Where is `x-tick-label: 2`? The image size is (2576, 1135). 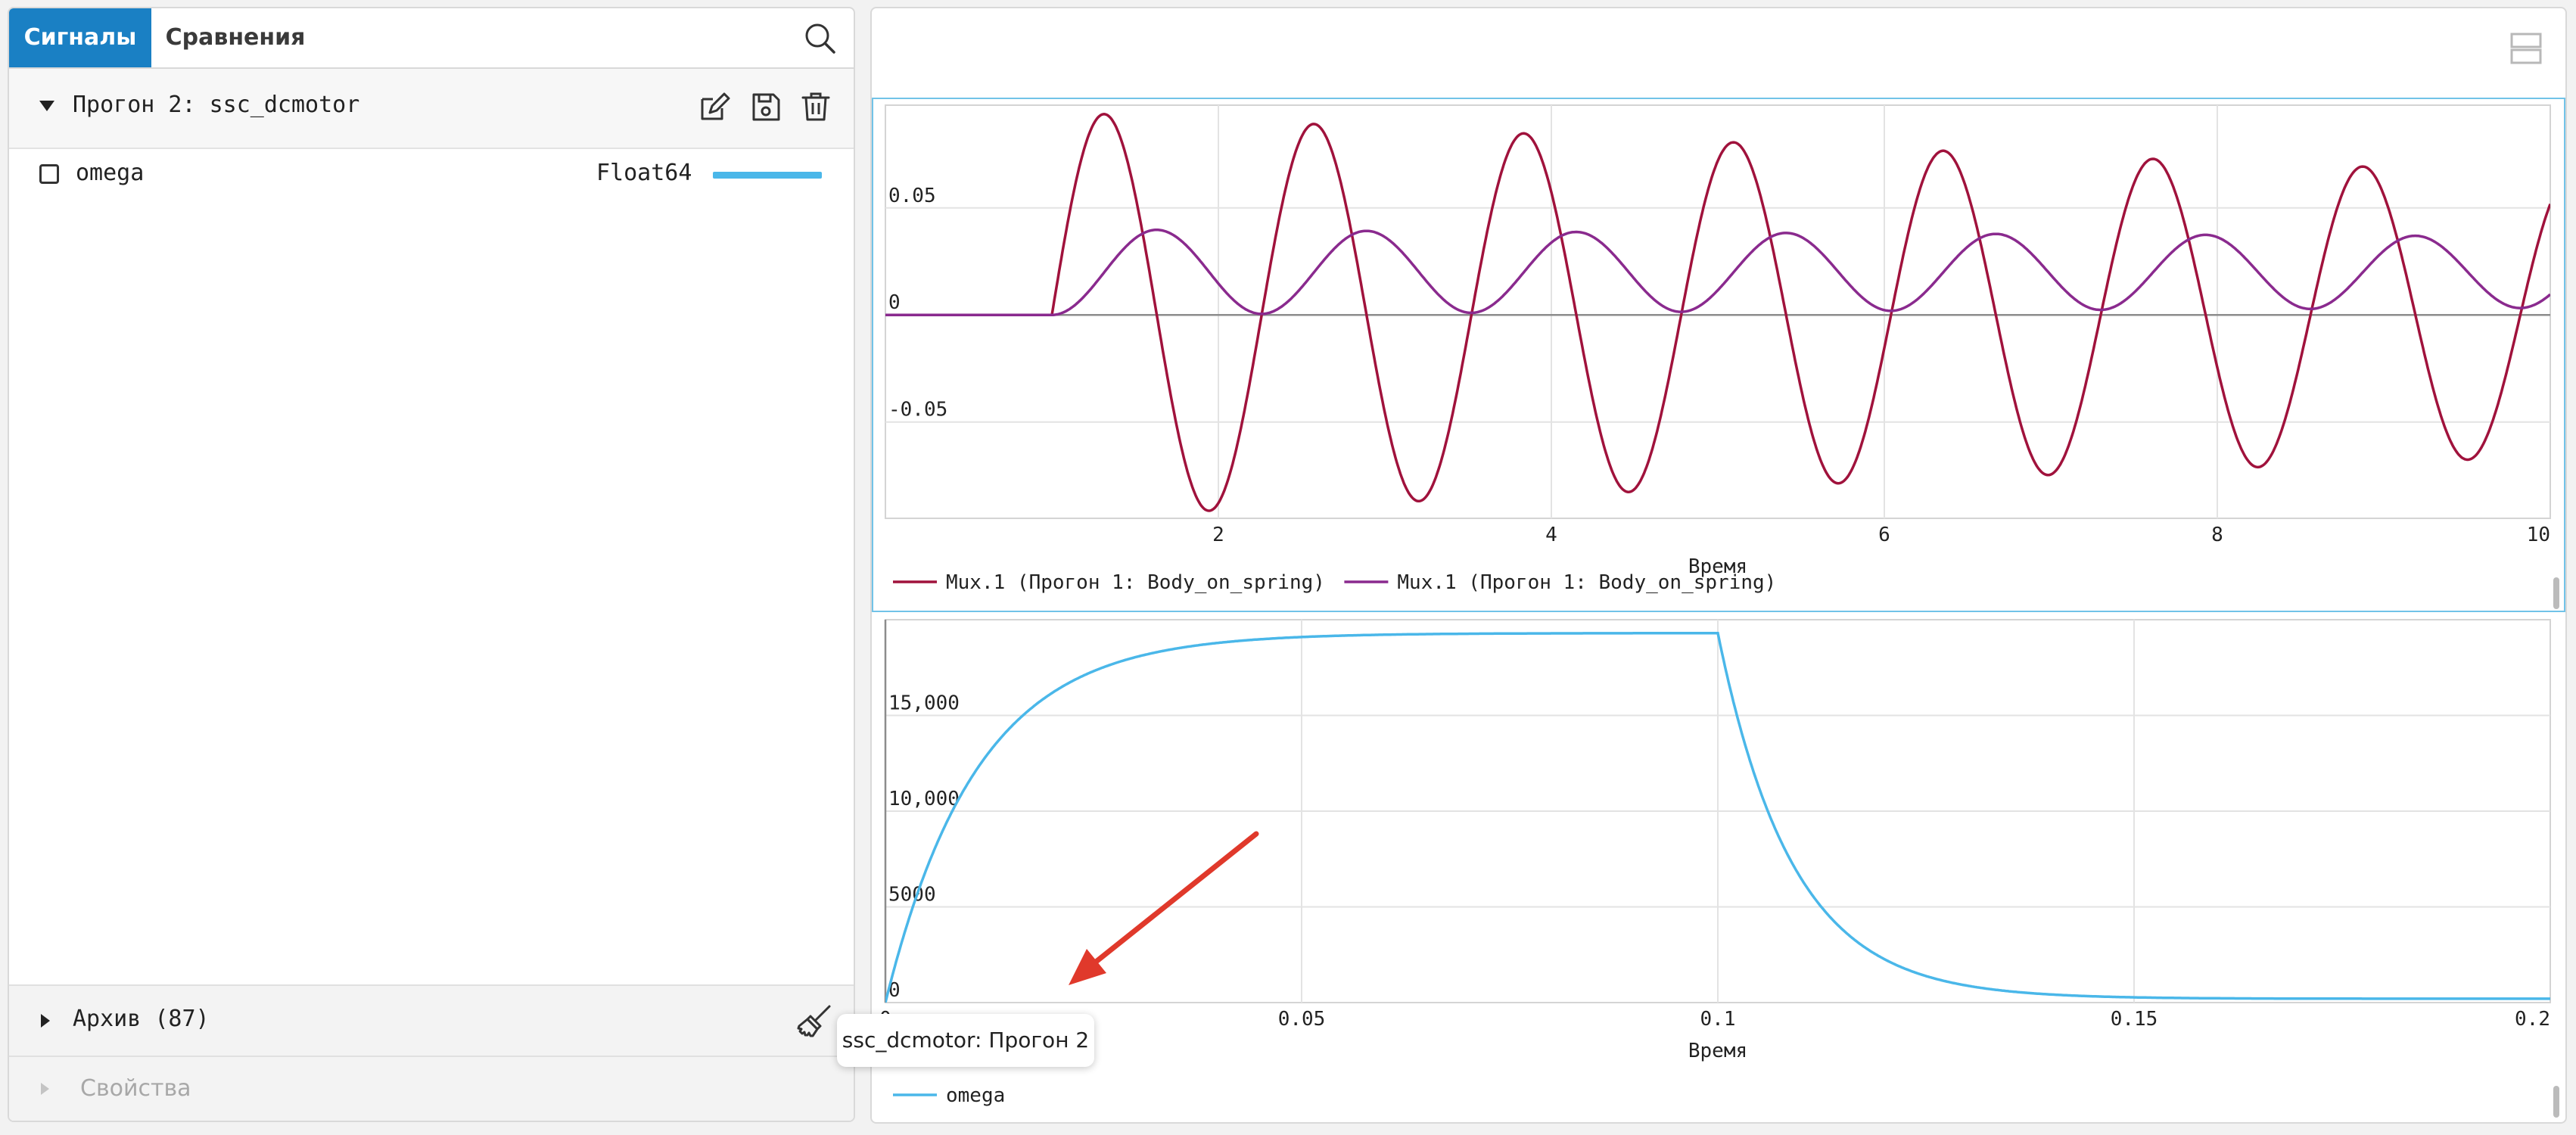 x-tick-label: 2 is located at coordinates (1218, 535).